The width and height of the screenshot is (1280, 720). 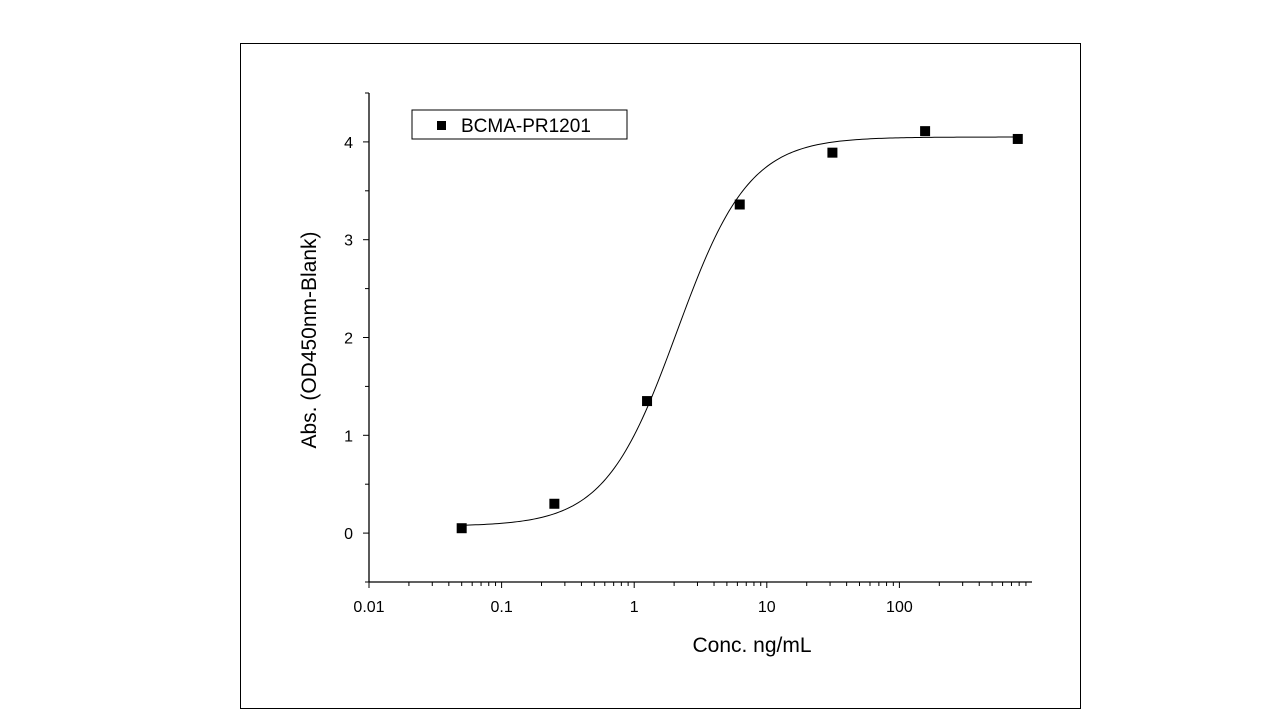 I want to click on x-axis-title: Conc. ng/mL, so click(x=751, y=645).